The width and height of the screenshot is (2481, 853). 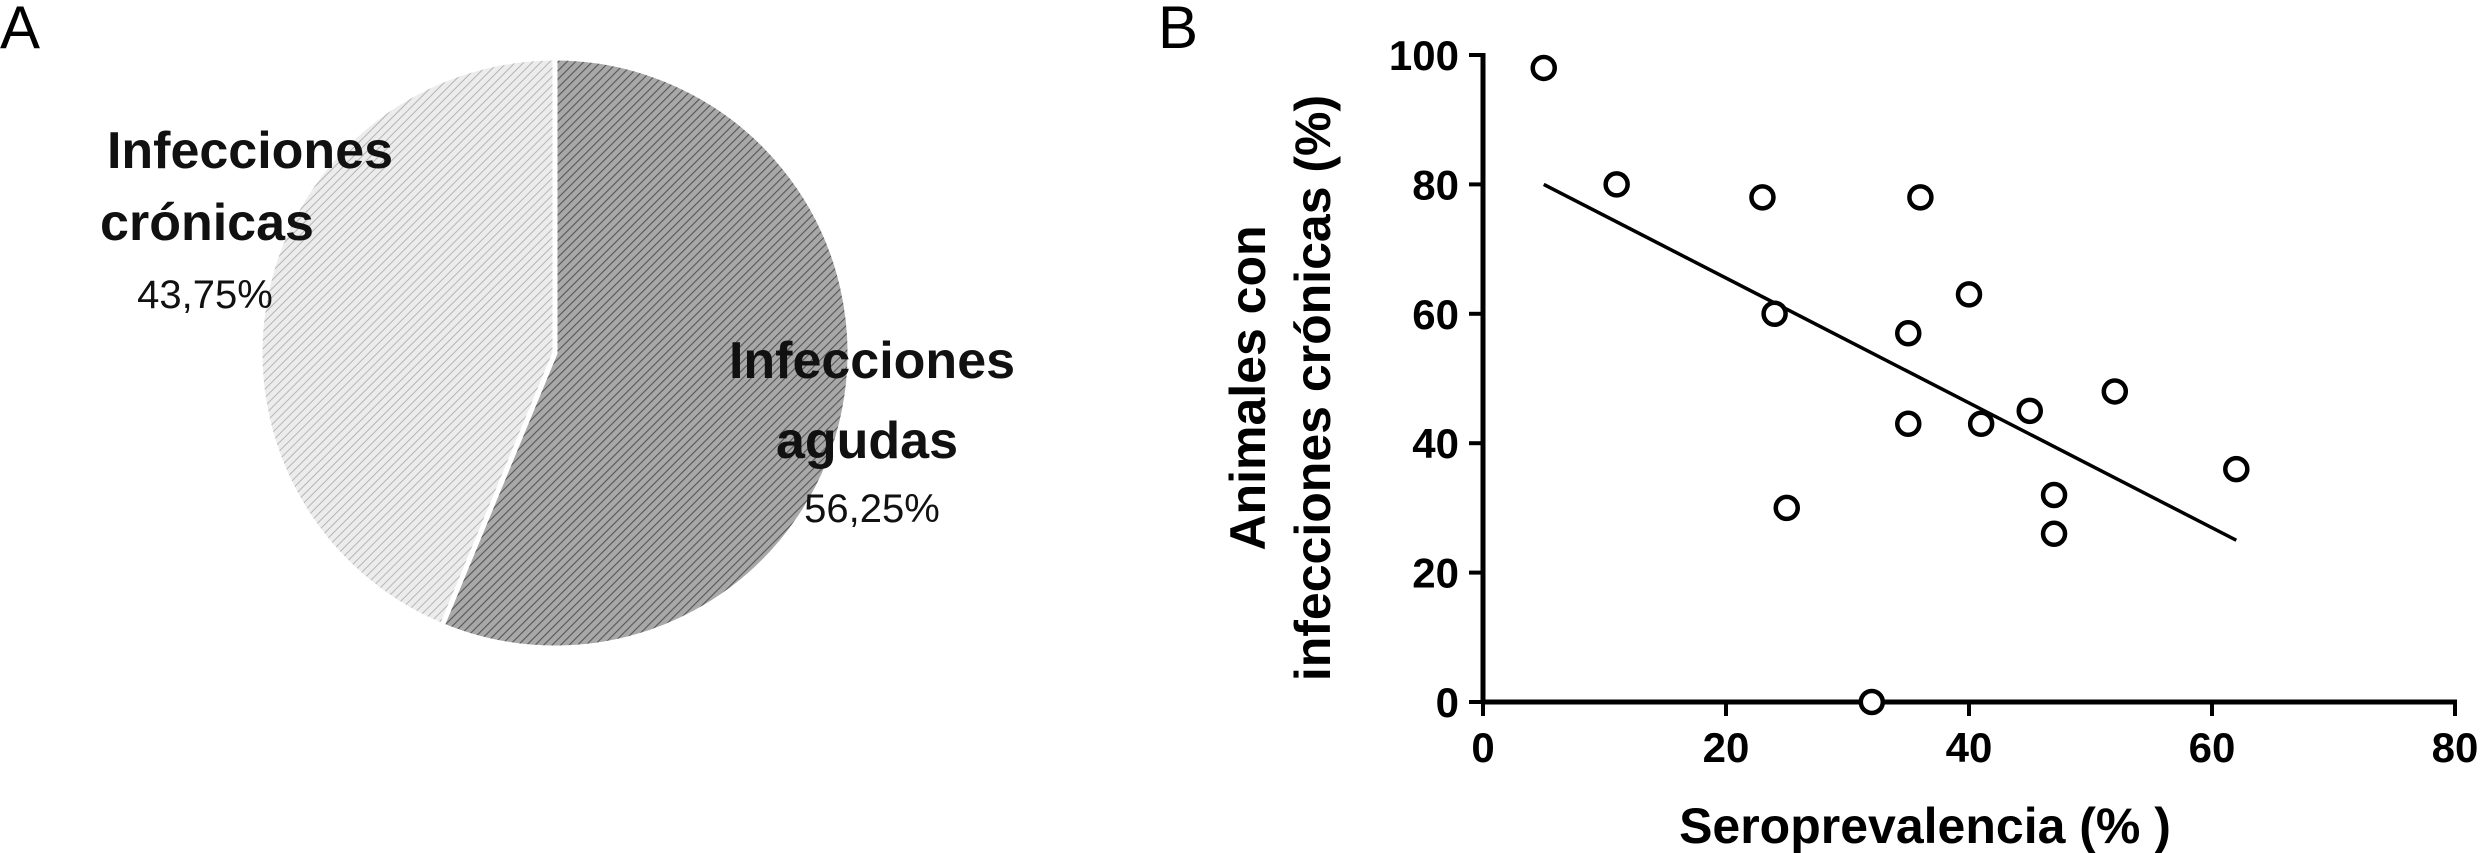 What do you see at coordinates (2455, 747) in the screenshot?
I see `x-tick-label: 80` at bounding box center [2455, 747].